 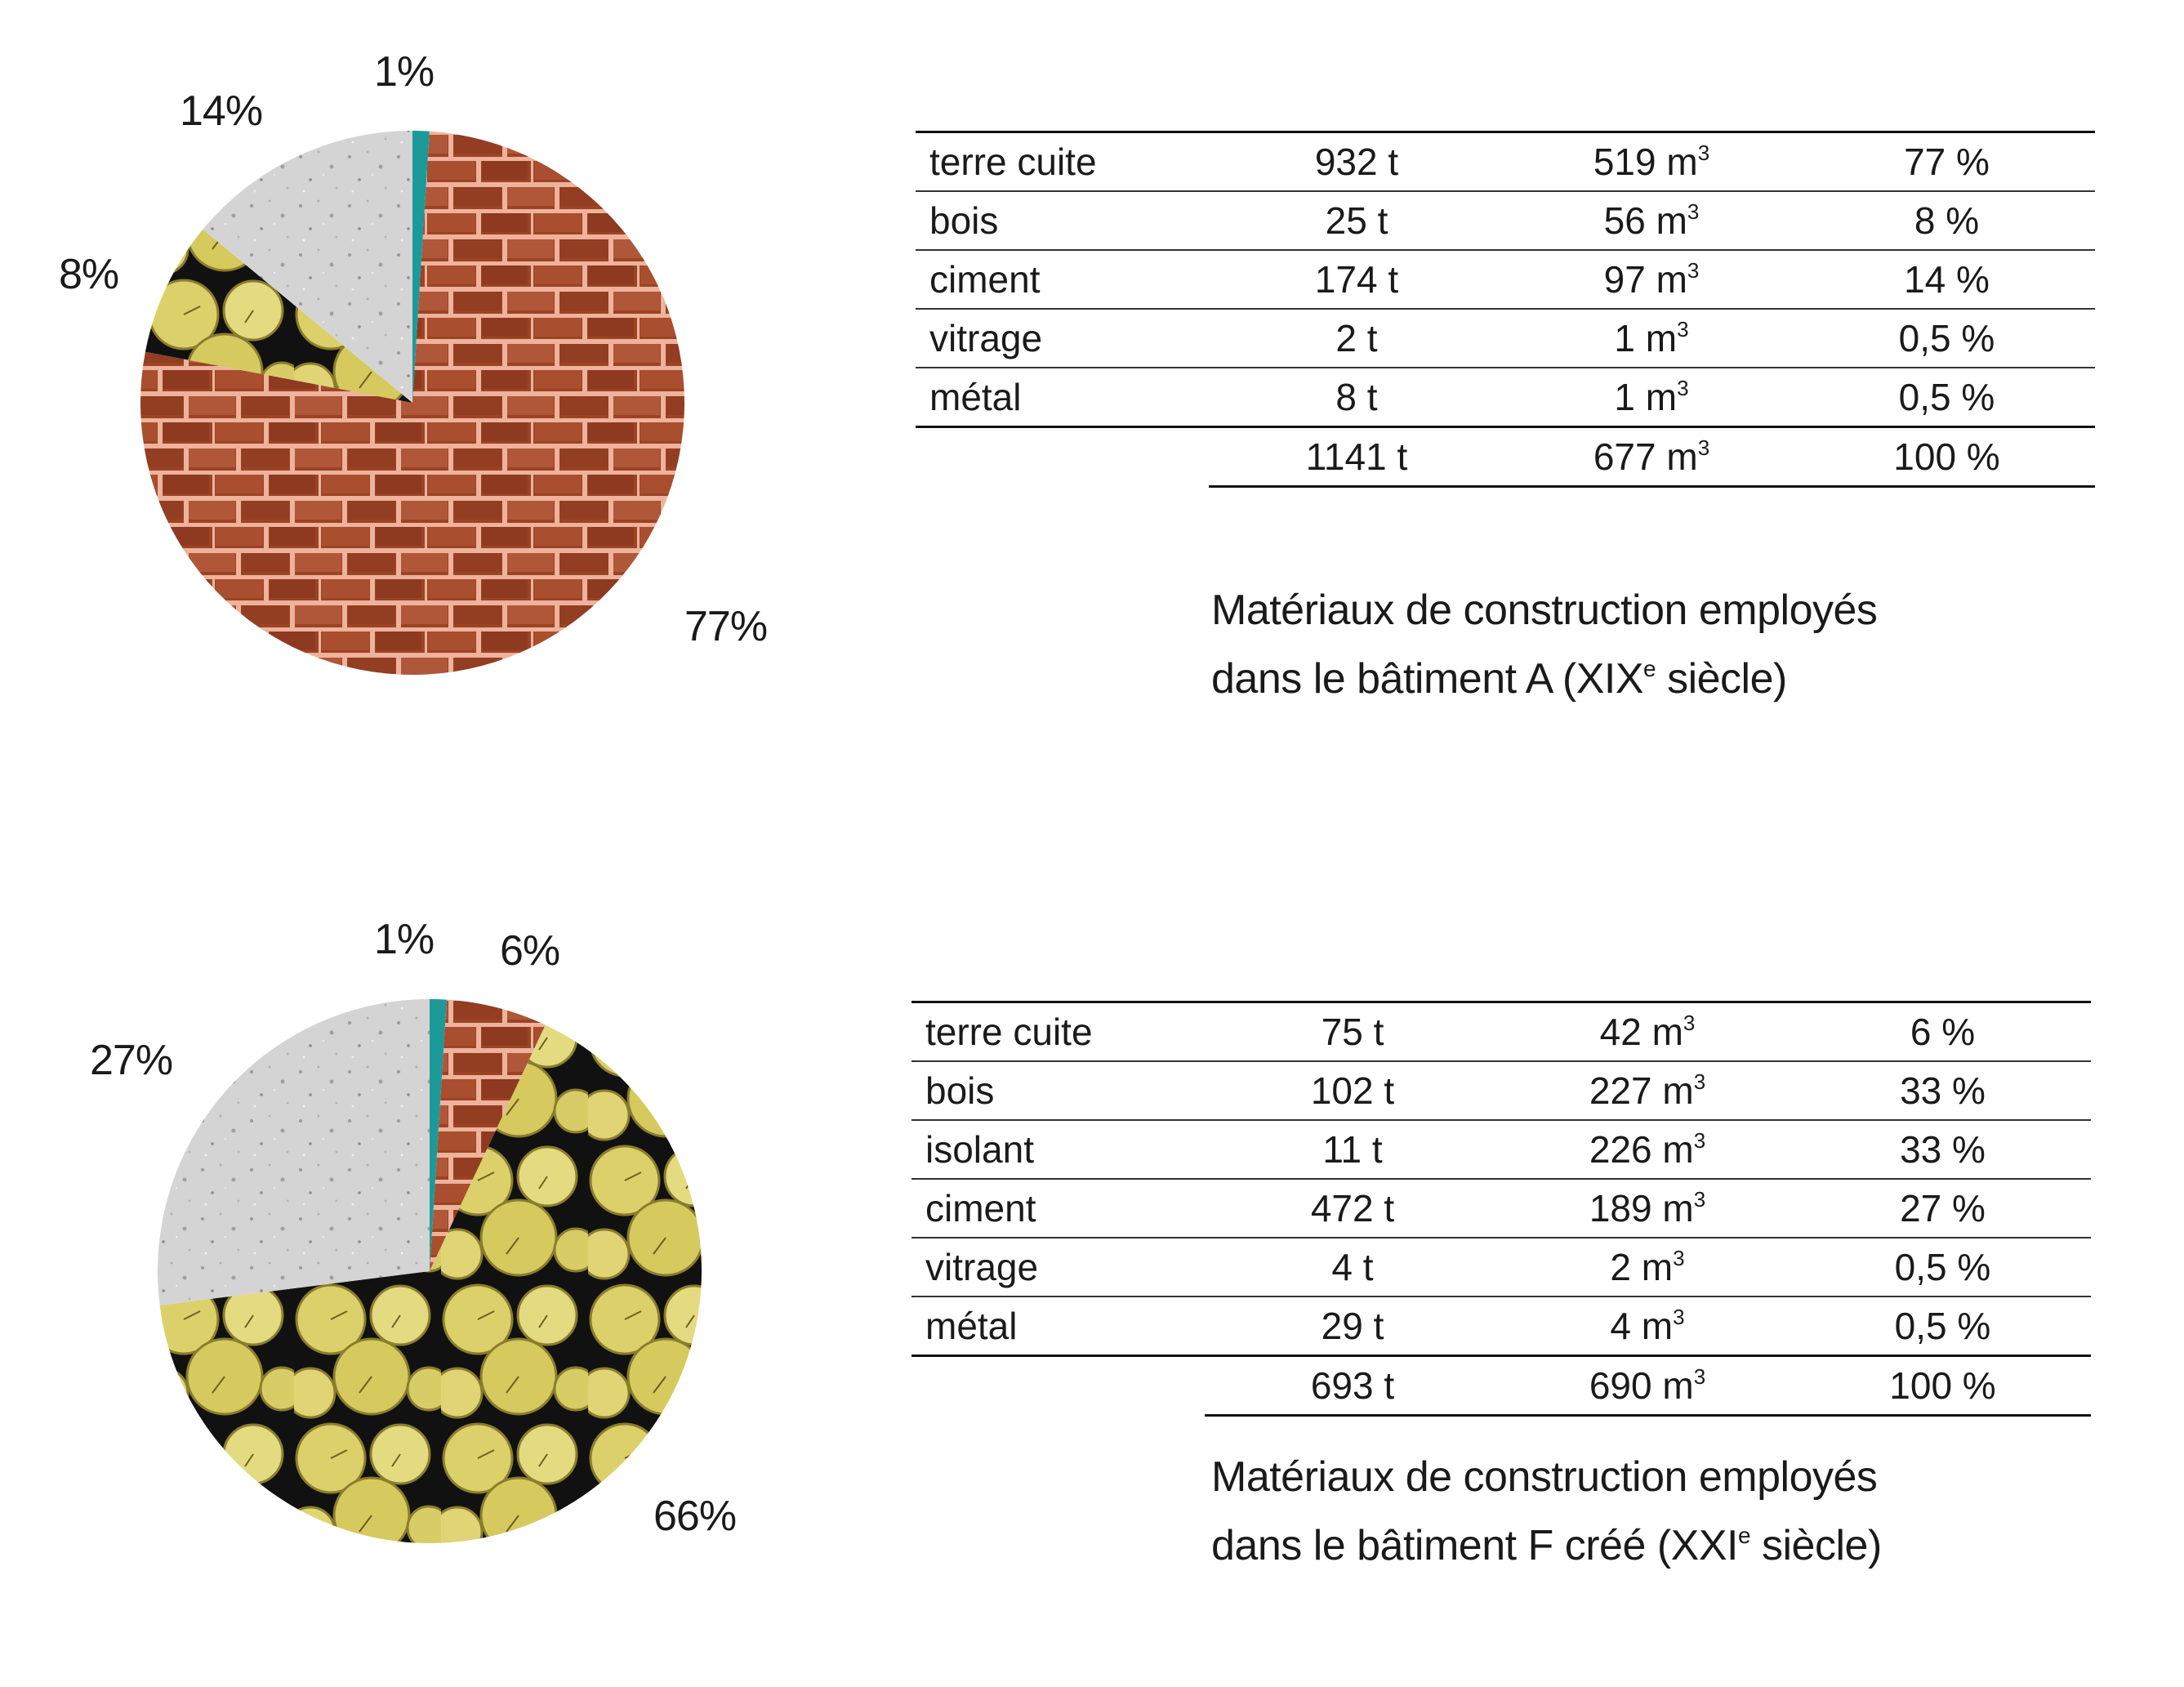 What do you see at coordinates (1505, 161) in the screenshot?
I see `table-row: terre cuite 932 t 519 m3 77 %` at bounding box center [1505, 161].